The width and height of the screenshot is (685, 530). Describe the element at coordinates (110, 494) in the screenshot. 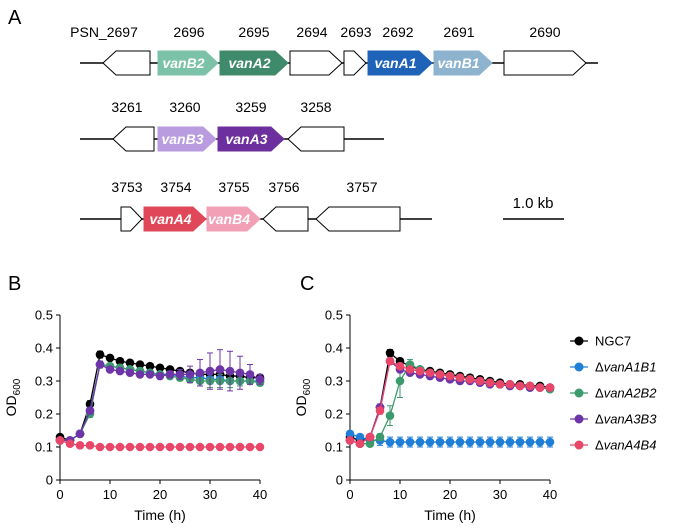

I see `x-tick-label: 10` at that location.